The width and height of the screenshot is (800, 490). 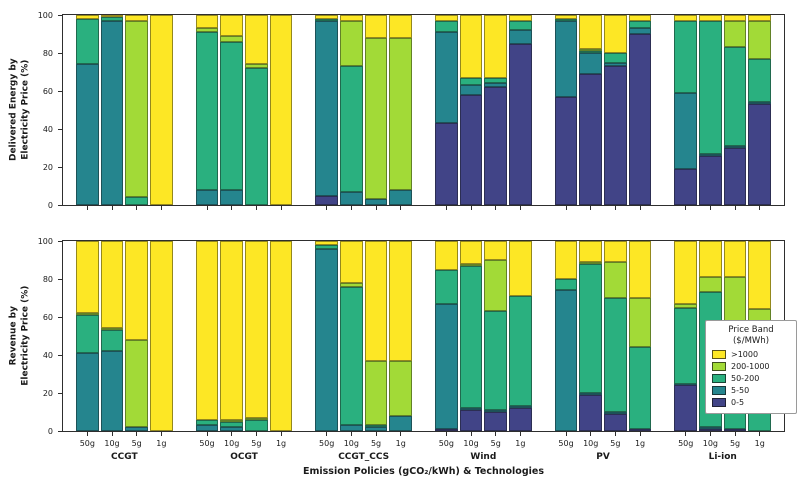 I want to click on stacked-bar-ccgt-ccs-5g: 5g, so click(x=376, y=344).